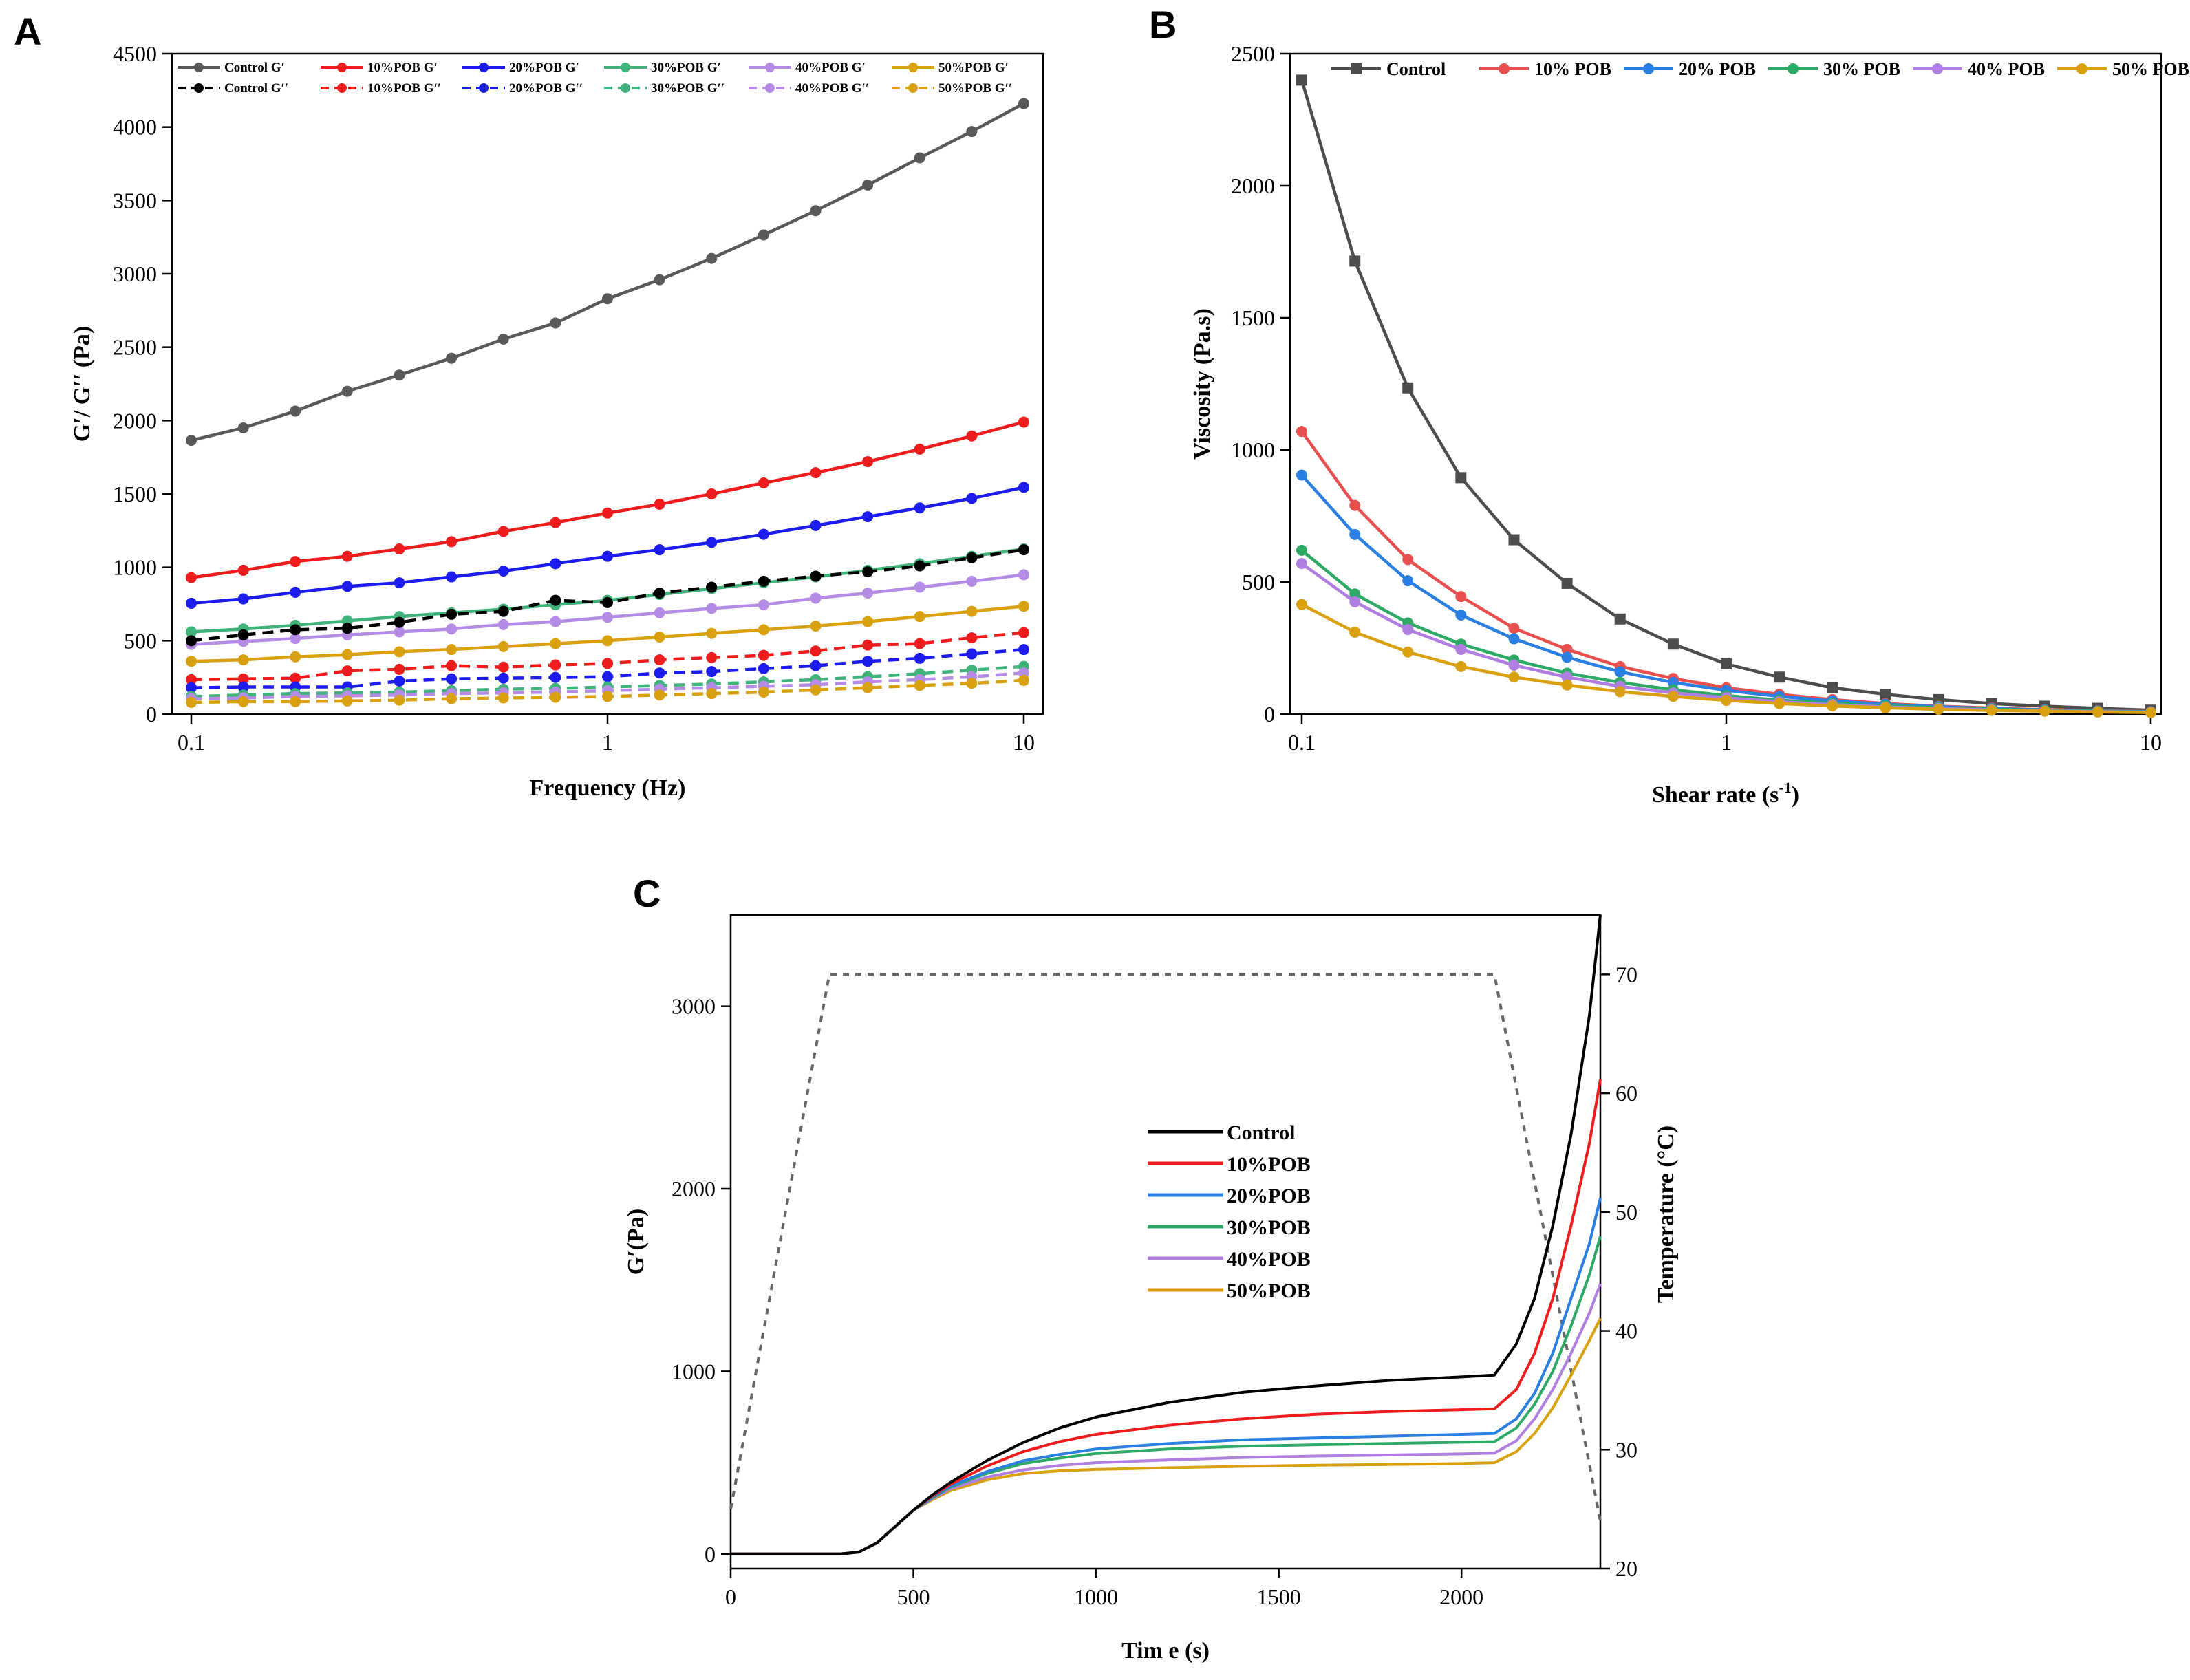  I want to click on legend-item: 30%POB G′′, so click(664, 88).